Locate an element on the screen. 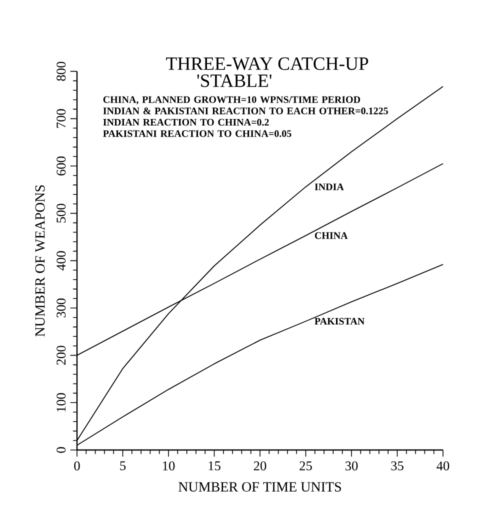  x-tick-label: 30 is located at coordinates (351, 465).